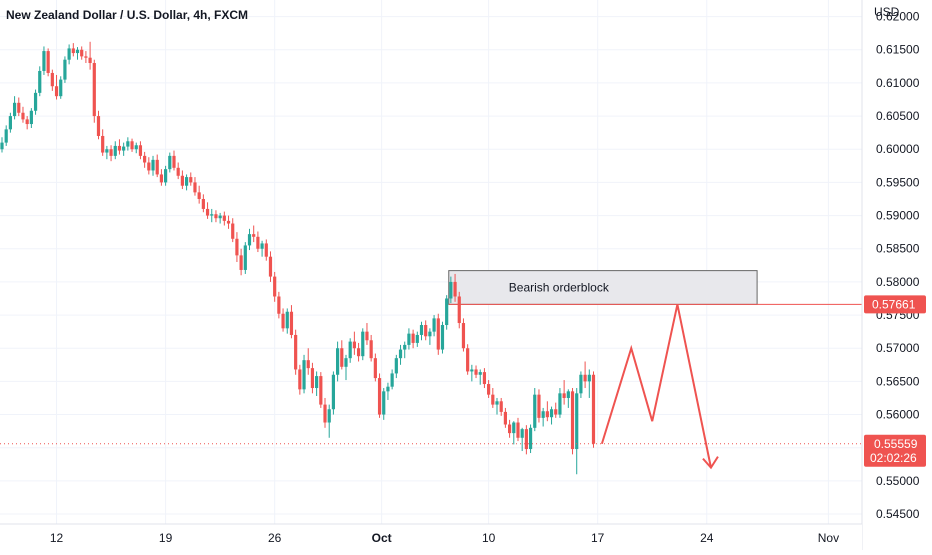 The image size is (932, 555). I want to click on projection-path, so click(656, 386).